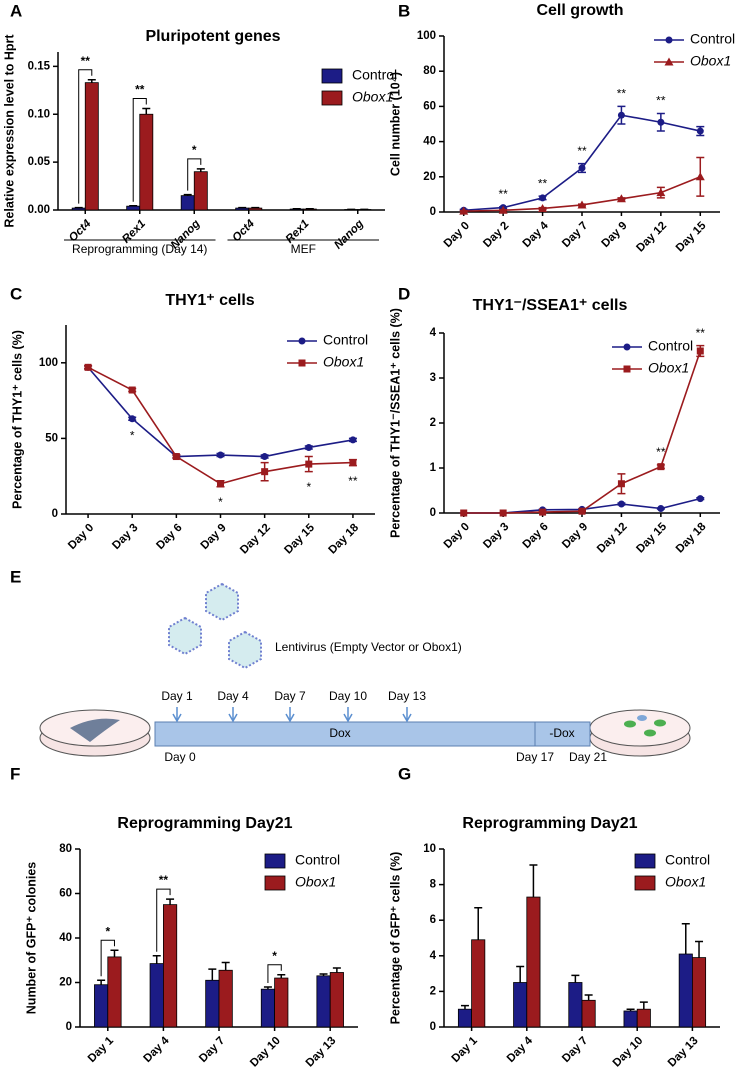 The image size is (741, 1077). Describe the element at coordinates (39, 114) in the screenshot. I see `y-tick-label: 0.10` at that location.